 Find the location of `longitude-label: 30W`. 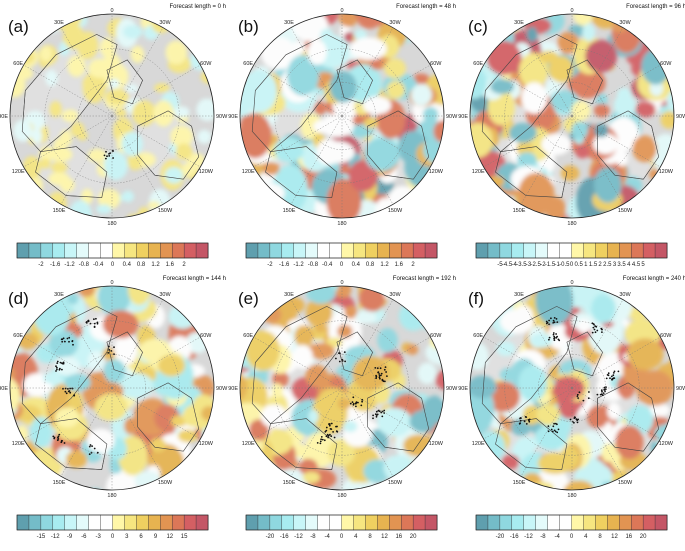

longitude-label: 30W is located at coordinates (165, 295).